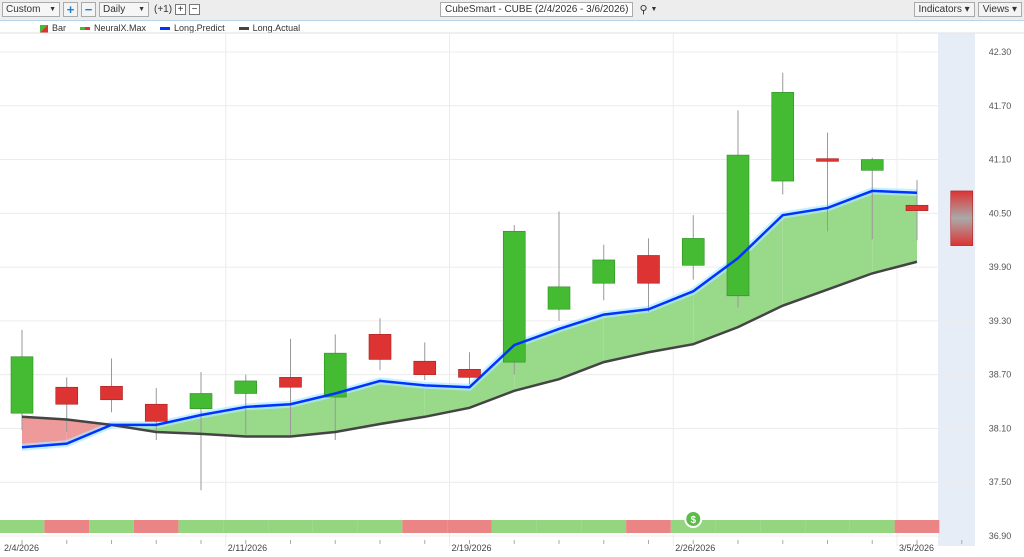 This screenshot has height=557, width=1024. I want to click on y-tick-label: 40.50, so click(1000, 213).